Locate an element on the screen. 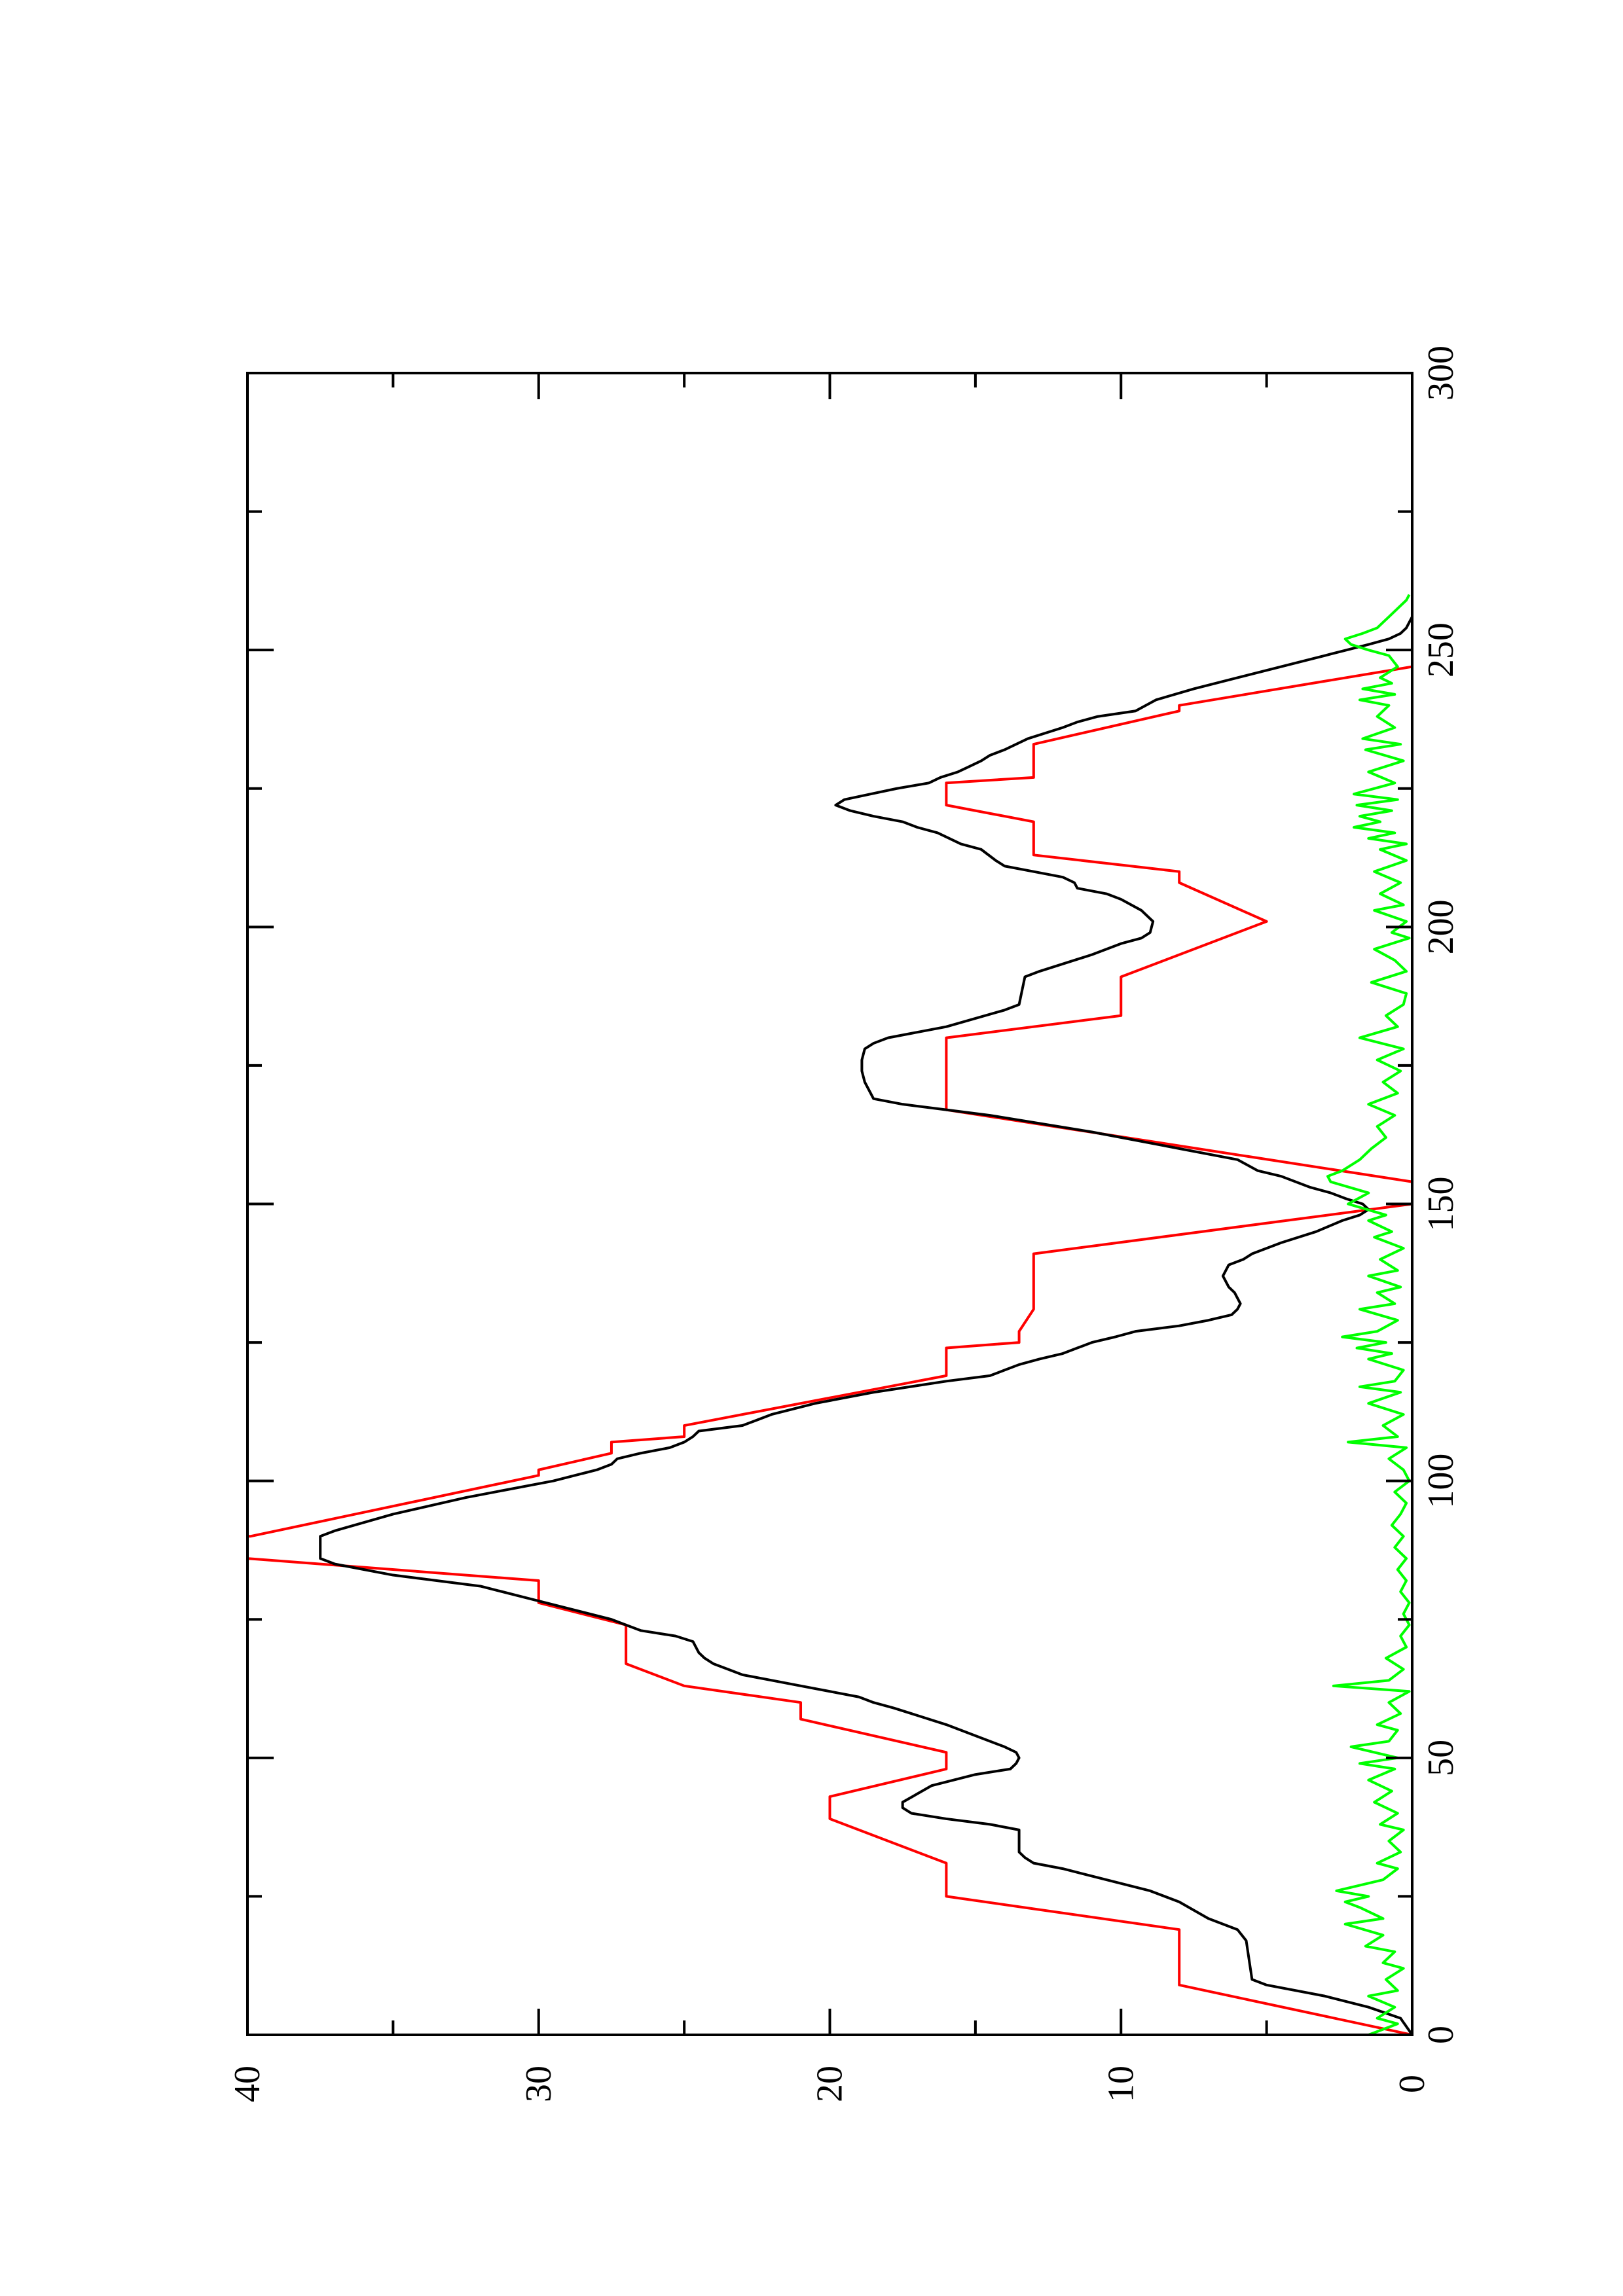 The width and height of the screenshot is (1623, 2296). y-tick-label: 30 is located at coordinates (539, 2084).